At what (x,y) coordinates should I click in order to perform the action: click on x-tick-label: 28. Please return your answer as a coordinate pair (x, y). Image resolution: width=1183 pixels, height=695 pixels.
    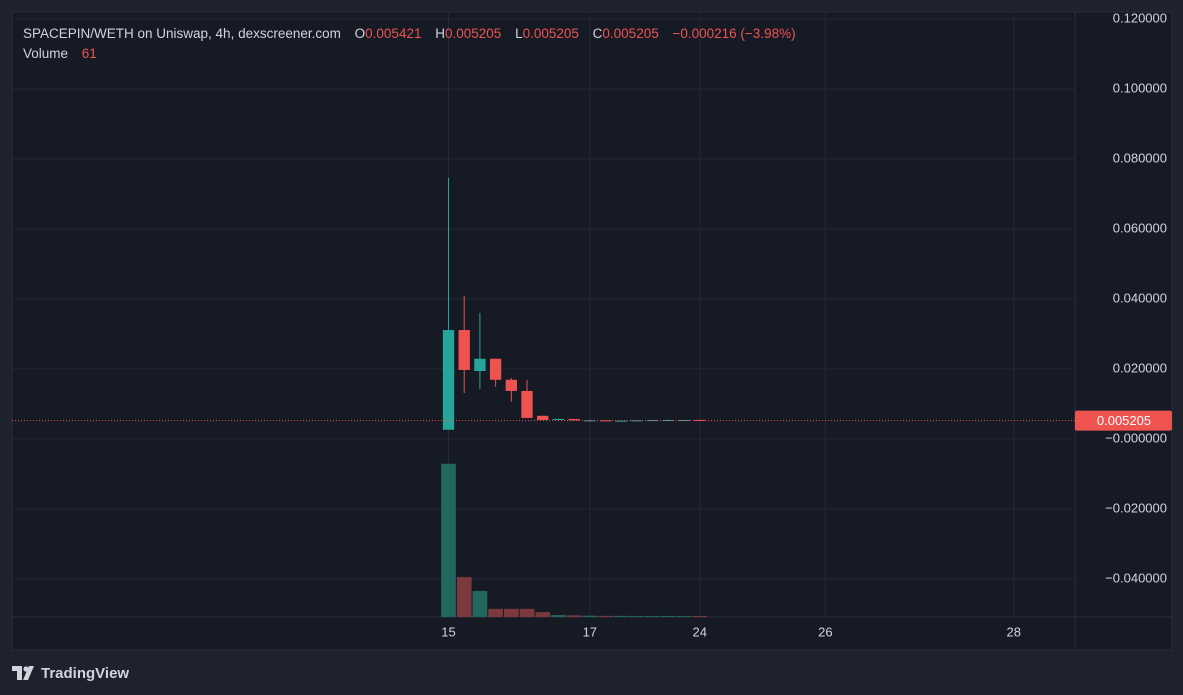
    Looking at the image, I should click on (1014, 631).